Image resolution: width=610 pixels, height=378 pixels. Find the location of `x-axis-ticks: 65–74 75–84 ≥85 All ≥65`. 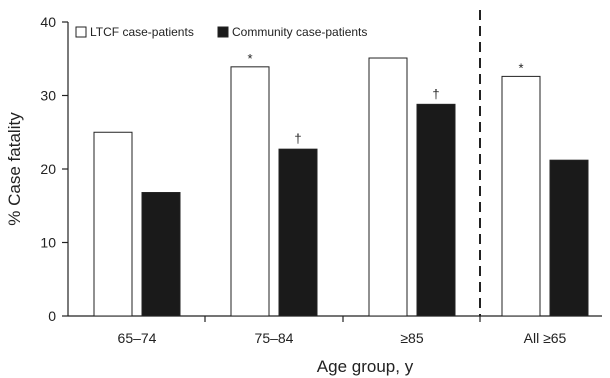

x-axis-ticks: 65–74 75–84 ≥85 All ≥65 is located at coordinates (342, 331).